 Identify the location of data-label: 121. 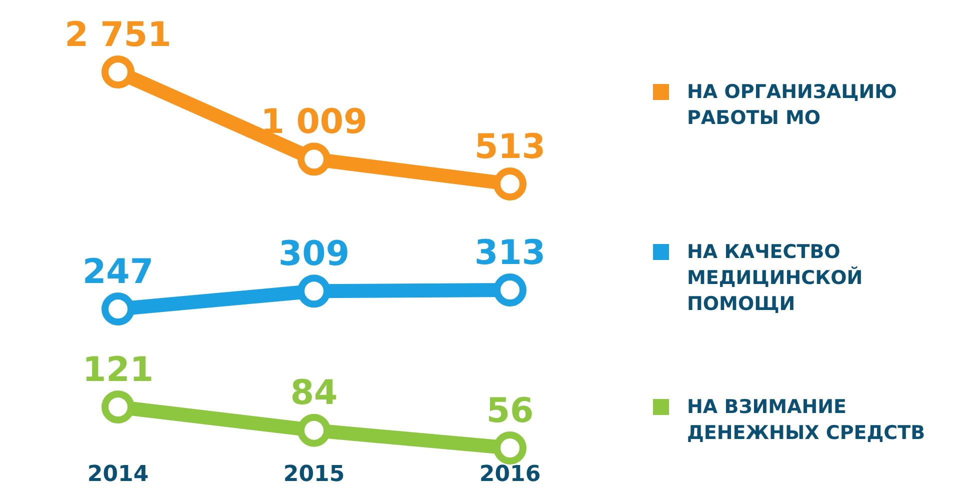
(118, 370).